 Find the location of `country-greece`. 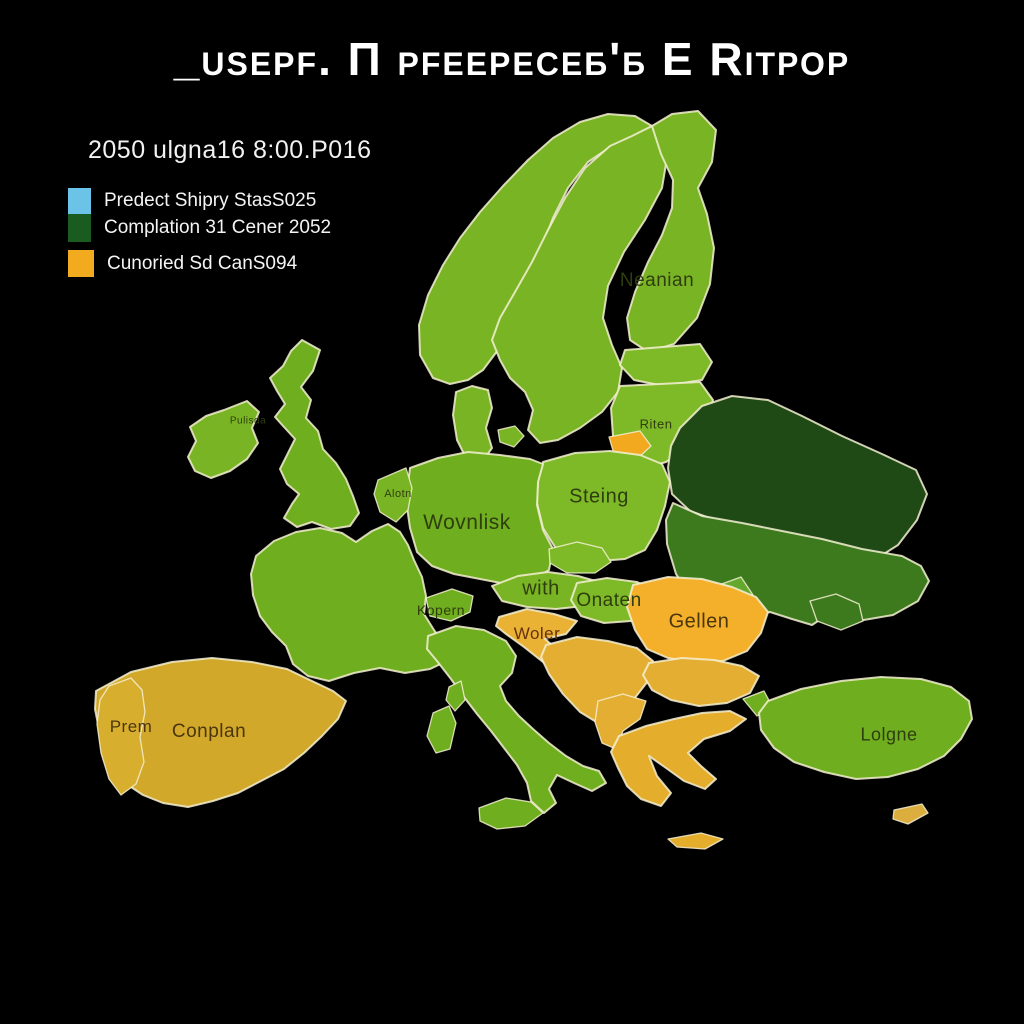

country-greece is located at coordinates (678, 758).